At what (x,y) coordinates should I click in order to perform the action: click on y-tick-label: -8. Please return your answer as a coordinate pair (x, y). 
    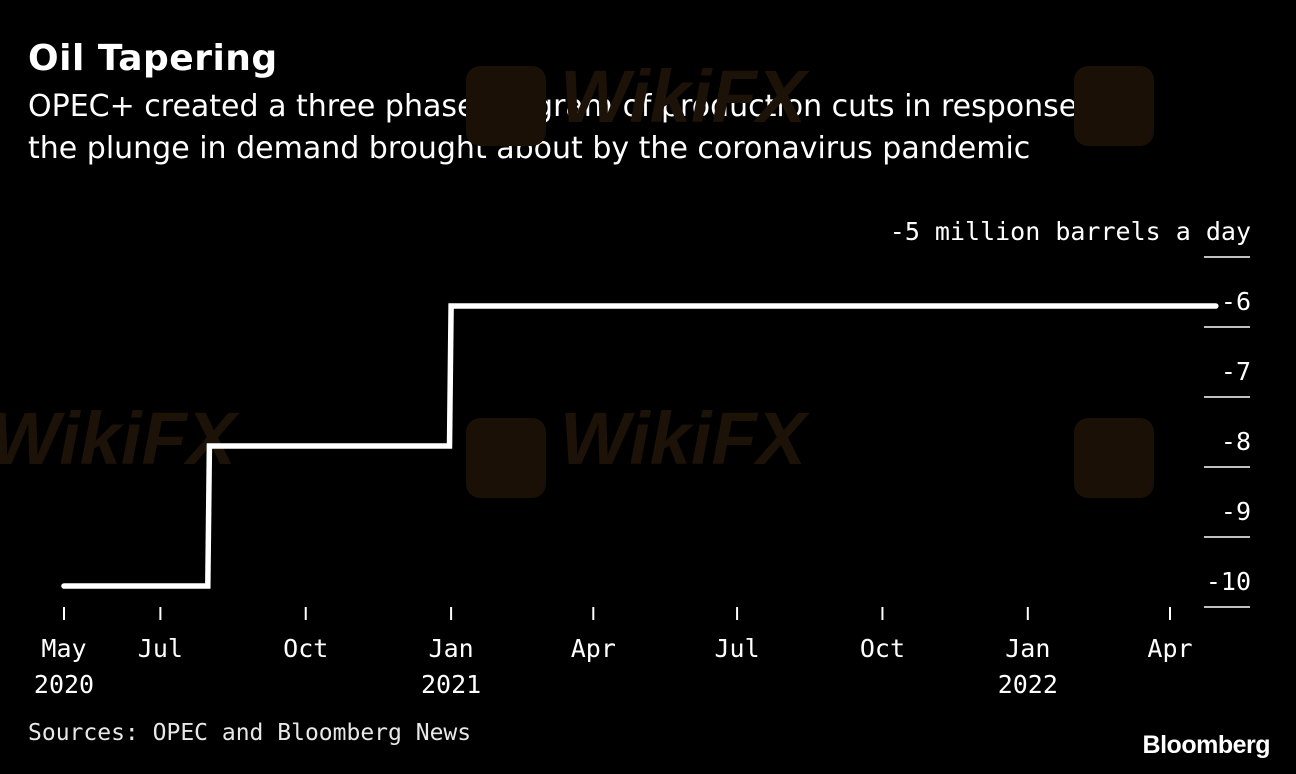
    Looking at the image, I should click on (1236, 441).